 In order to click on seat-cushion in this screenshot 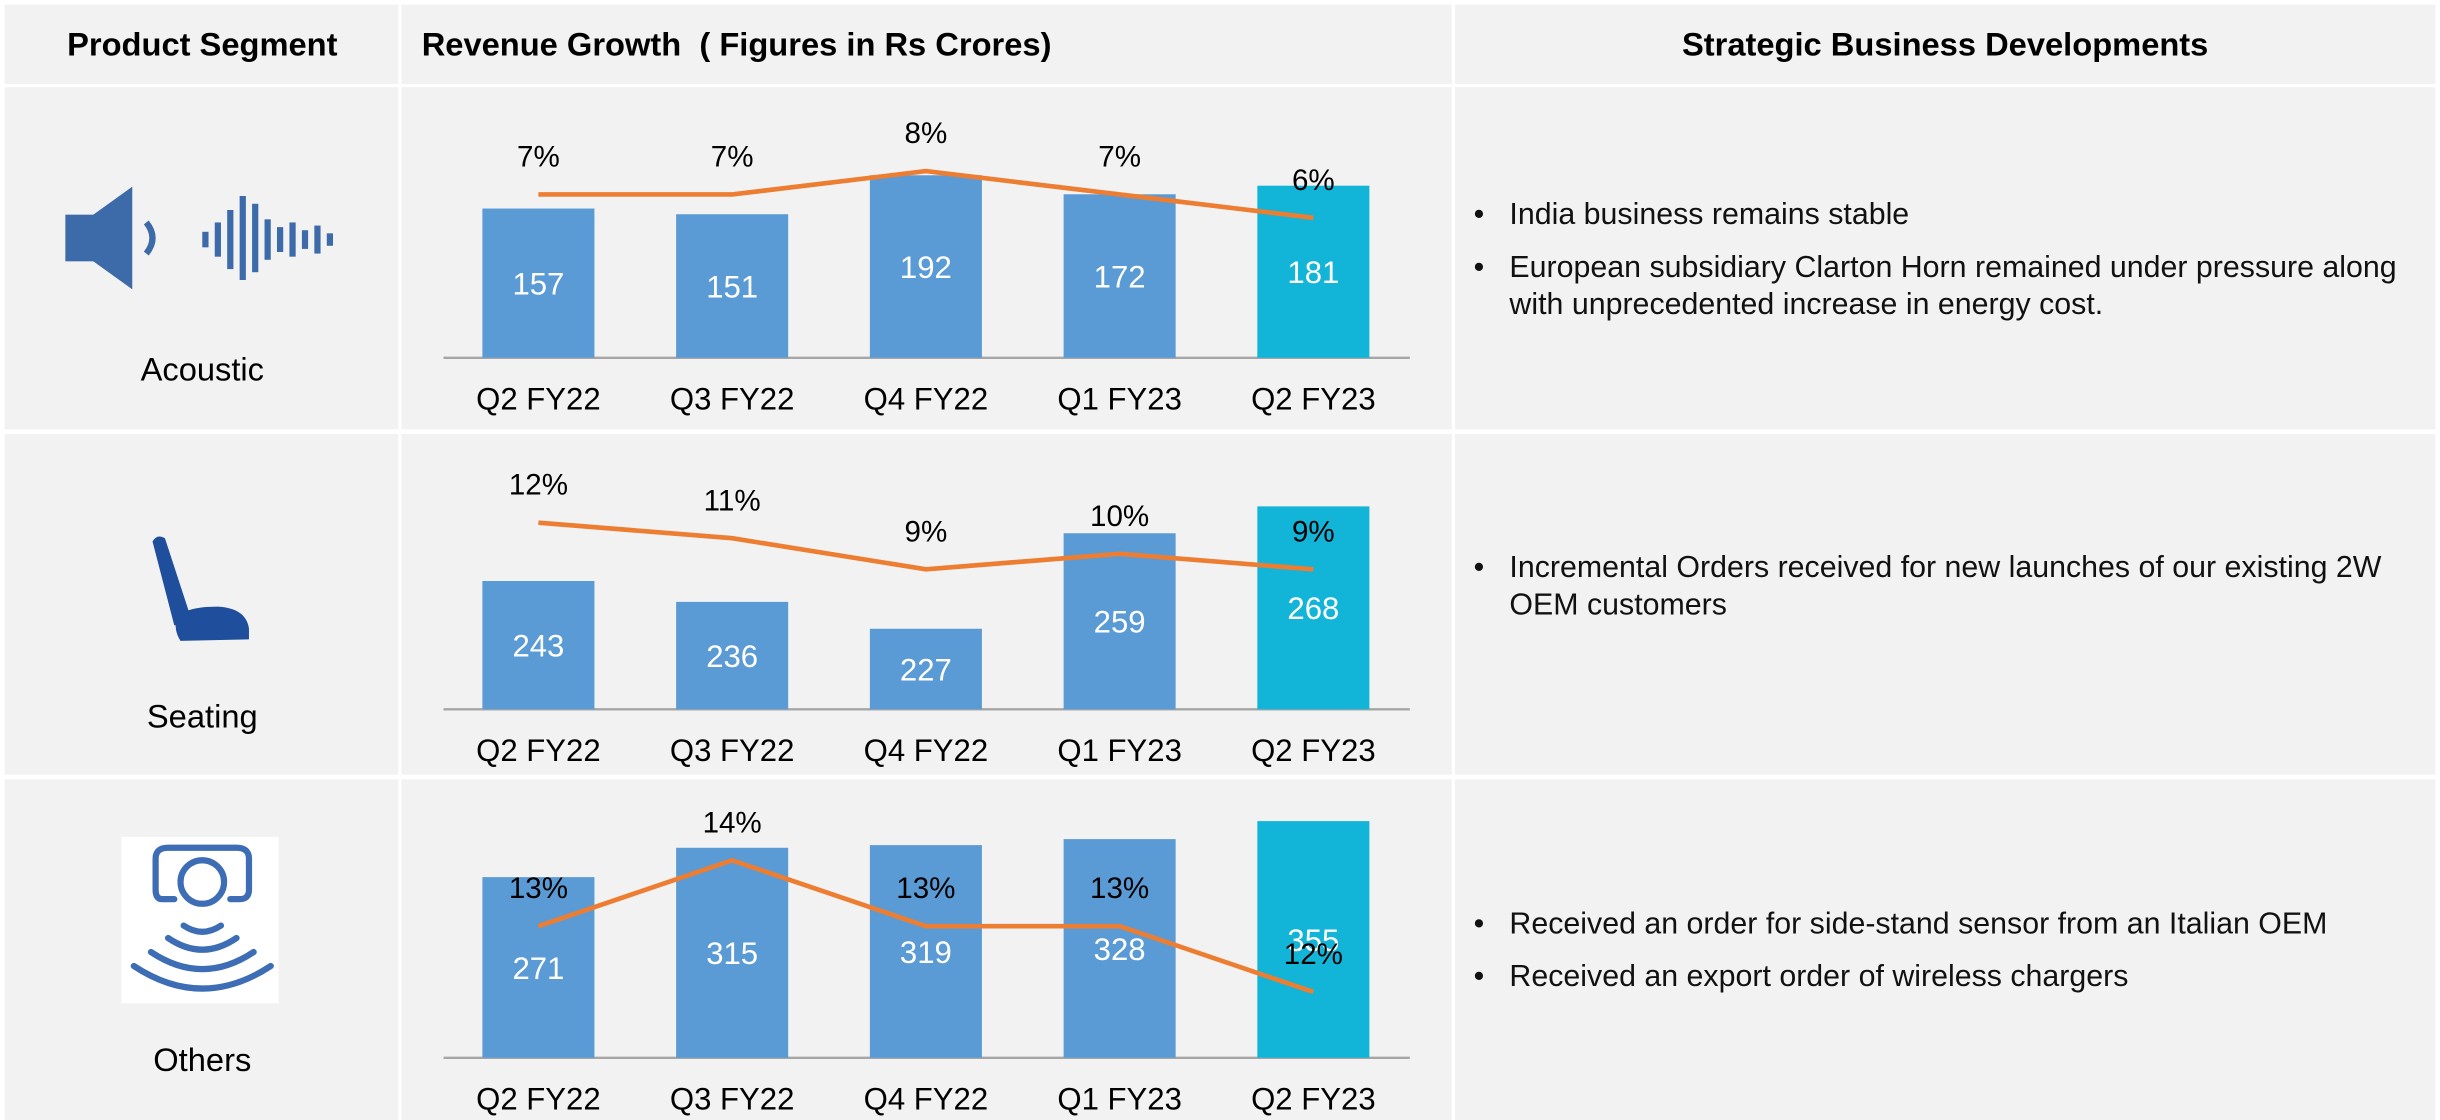, I will do `click(212, 623)`.